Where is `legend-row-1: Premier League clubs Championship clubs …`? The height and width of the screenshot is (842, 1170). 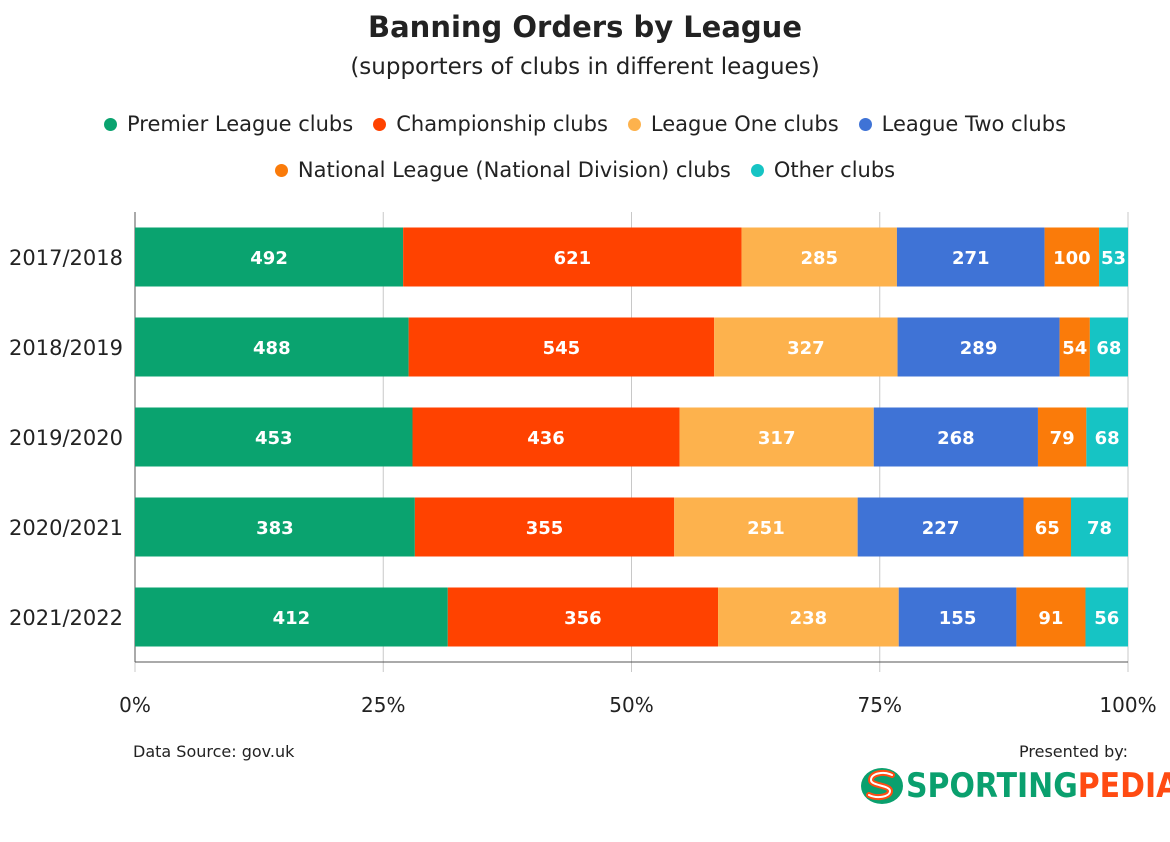 legend-row-1: Premier League clubs Championship clubs … is located at coordinates (585, 124).